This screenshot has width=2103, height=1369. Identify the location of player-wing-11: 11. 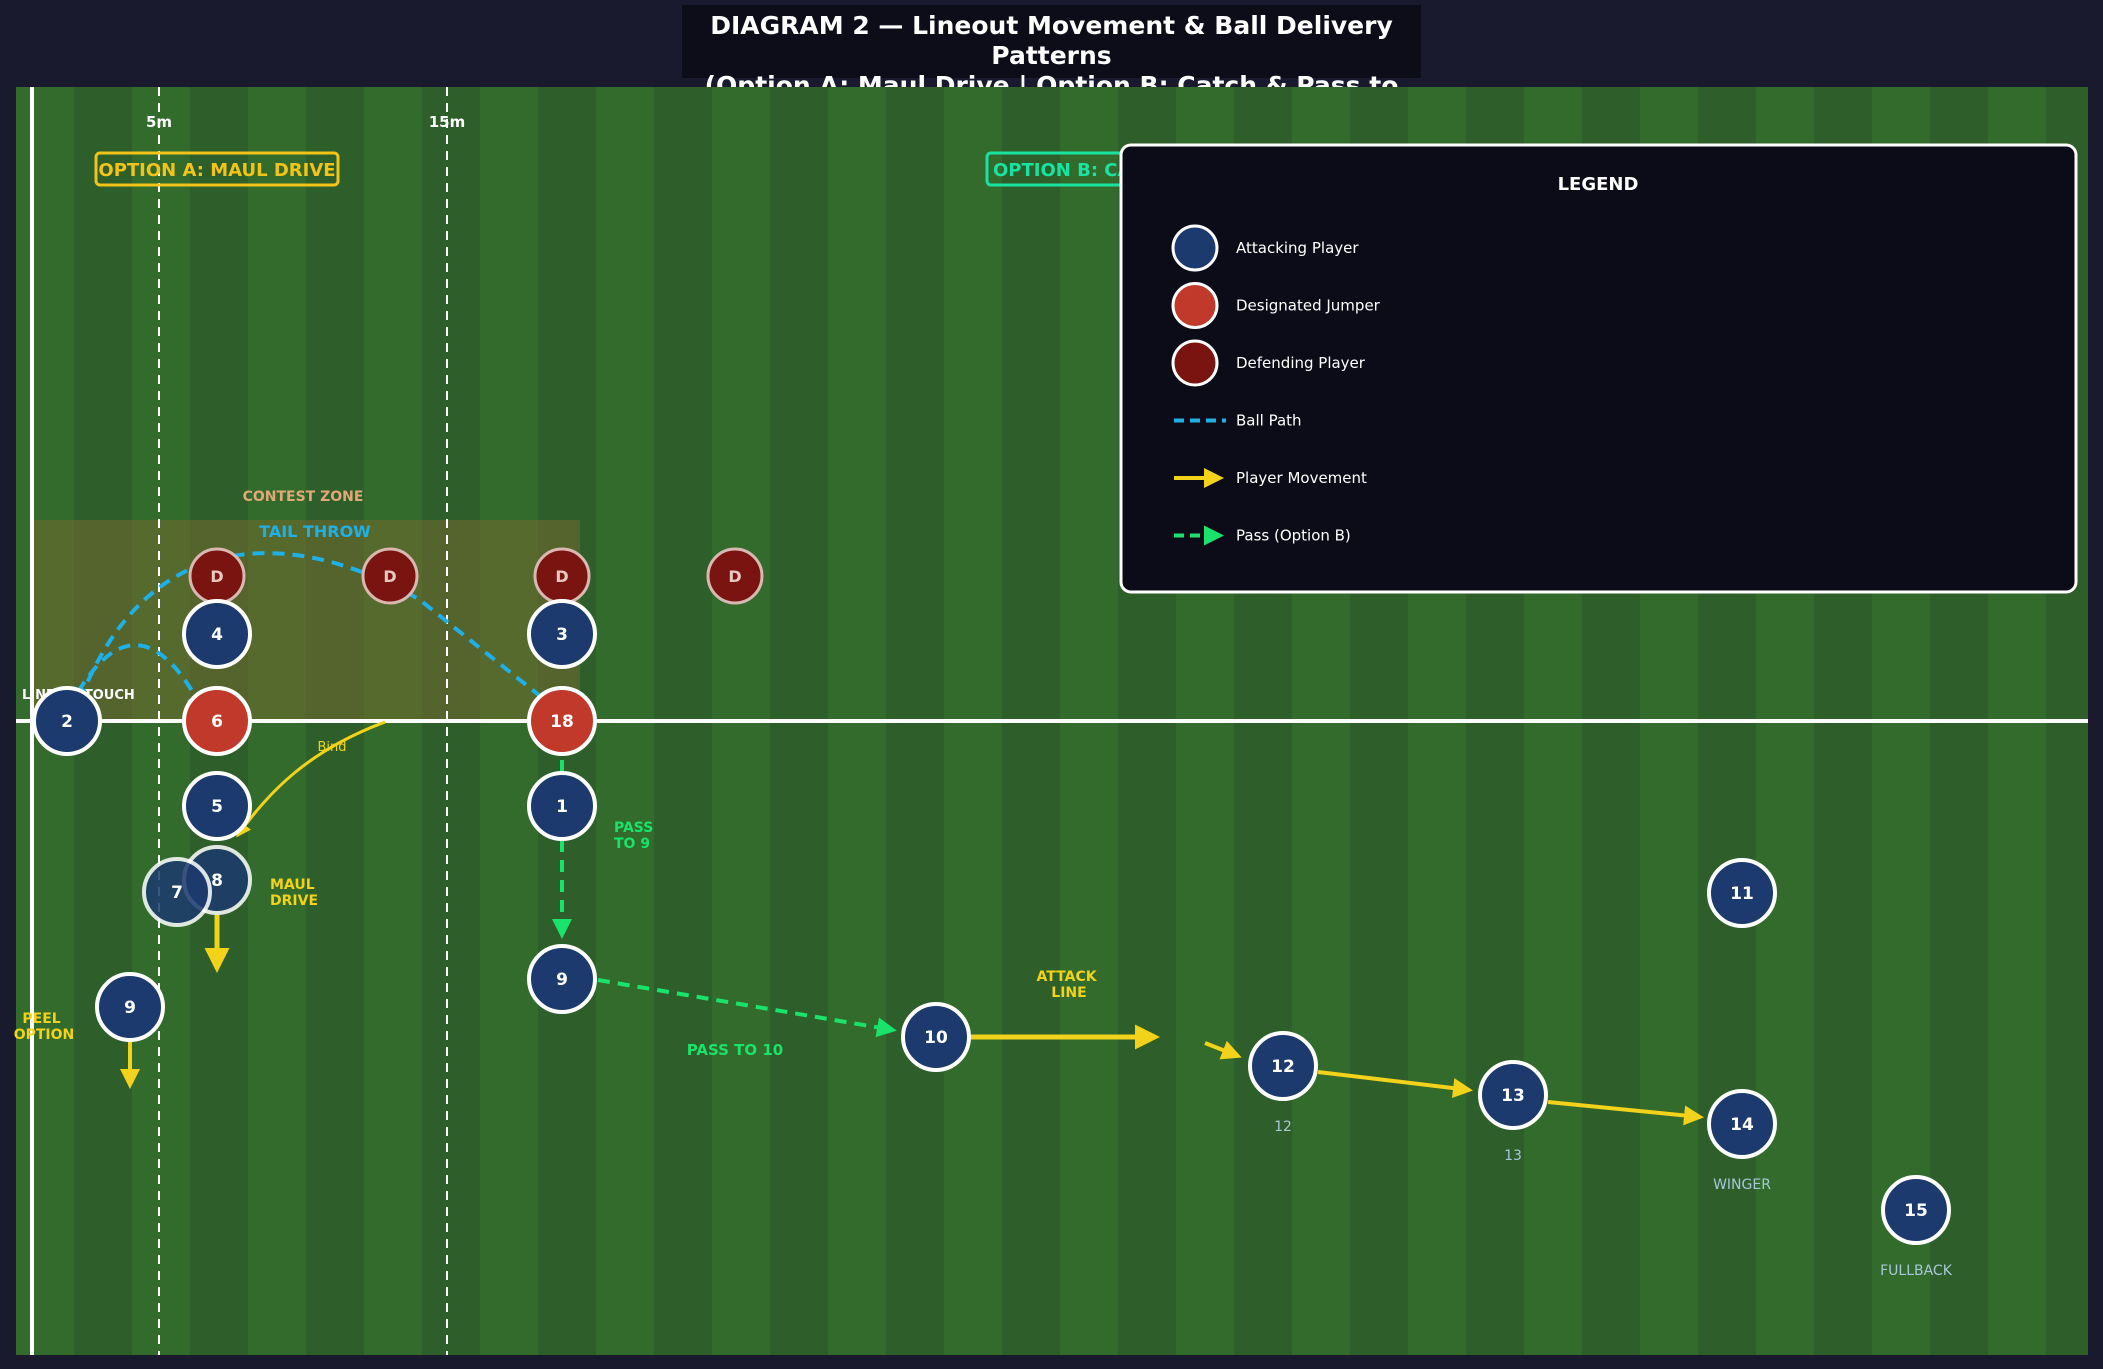
(1742, 893).